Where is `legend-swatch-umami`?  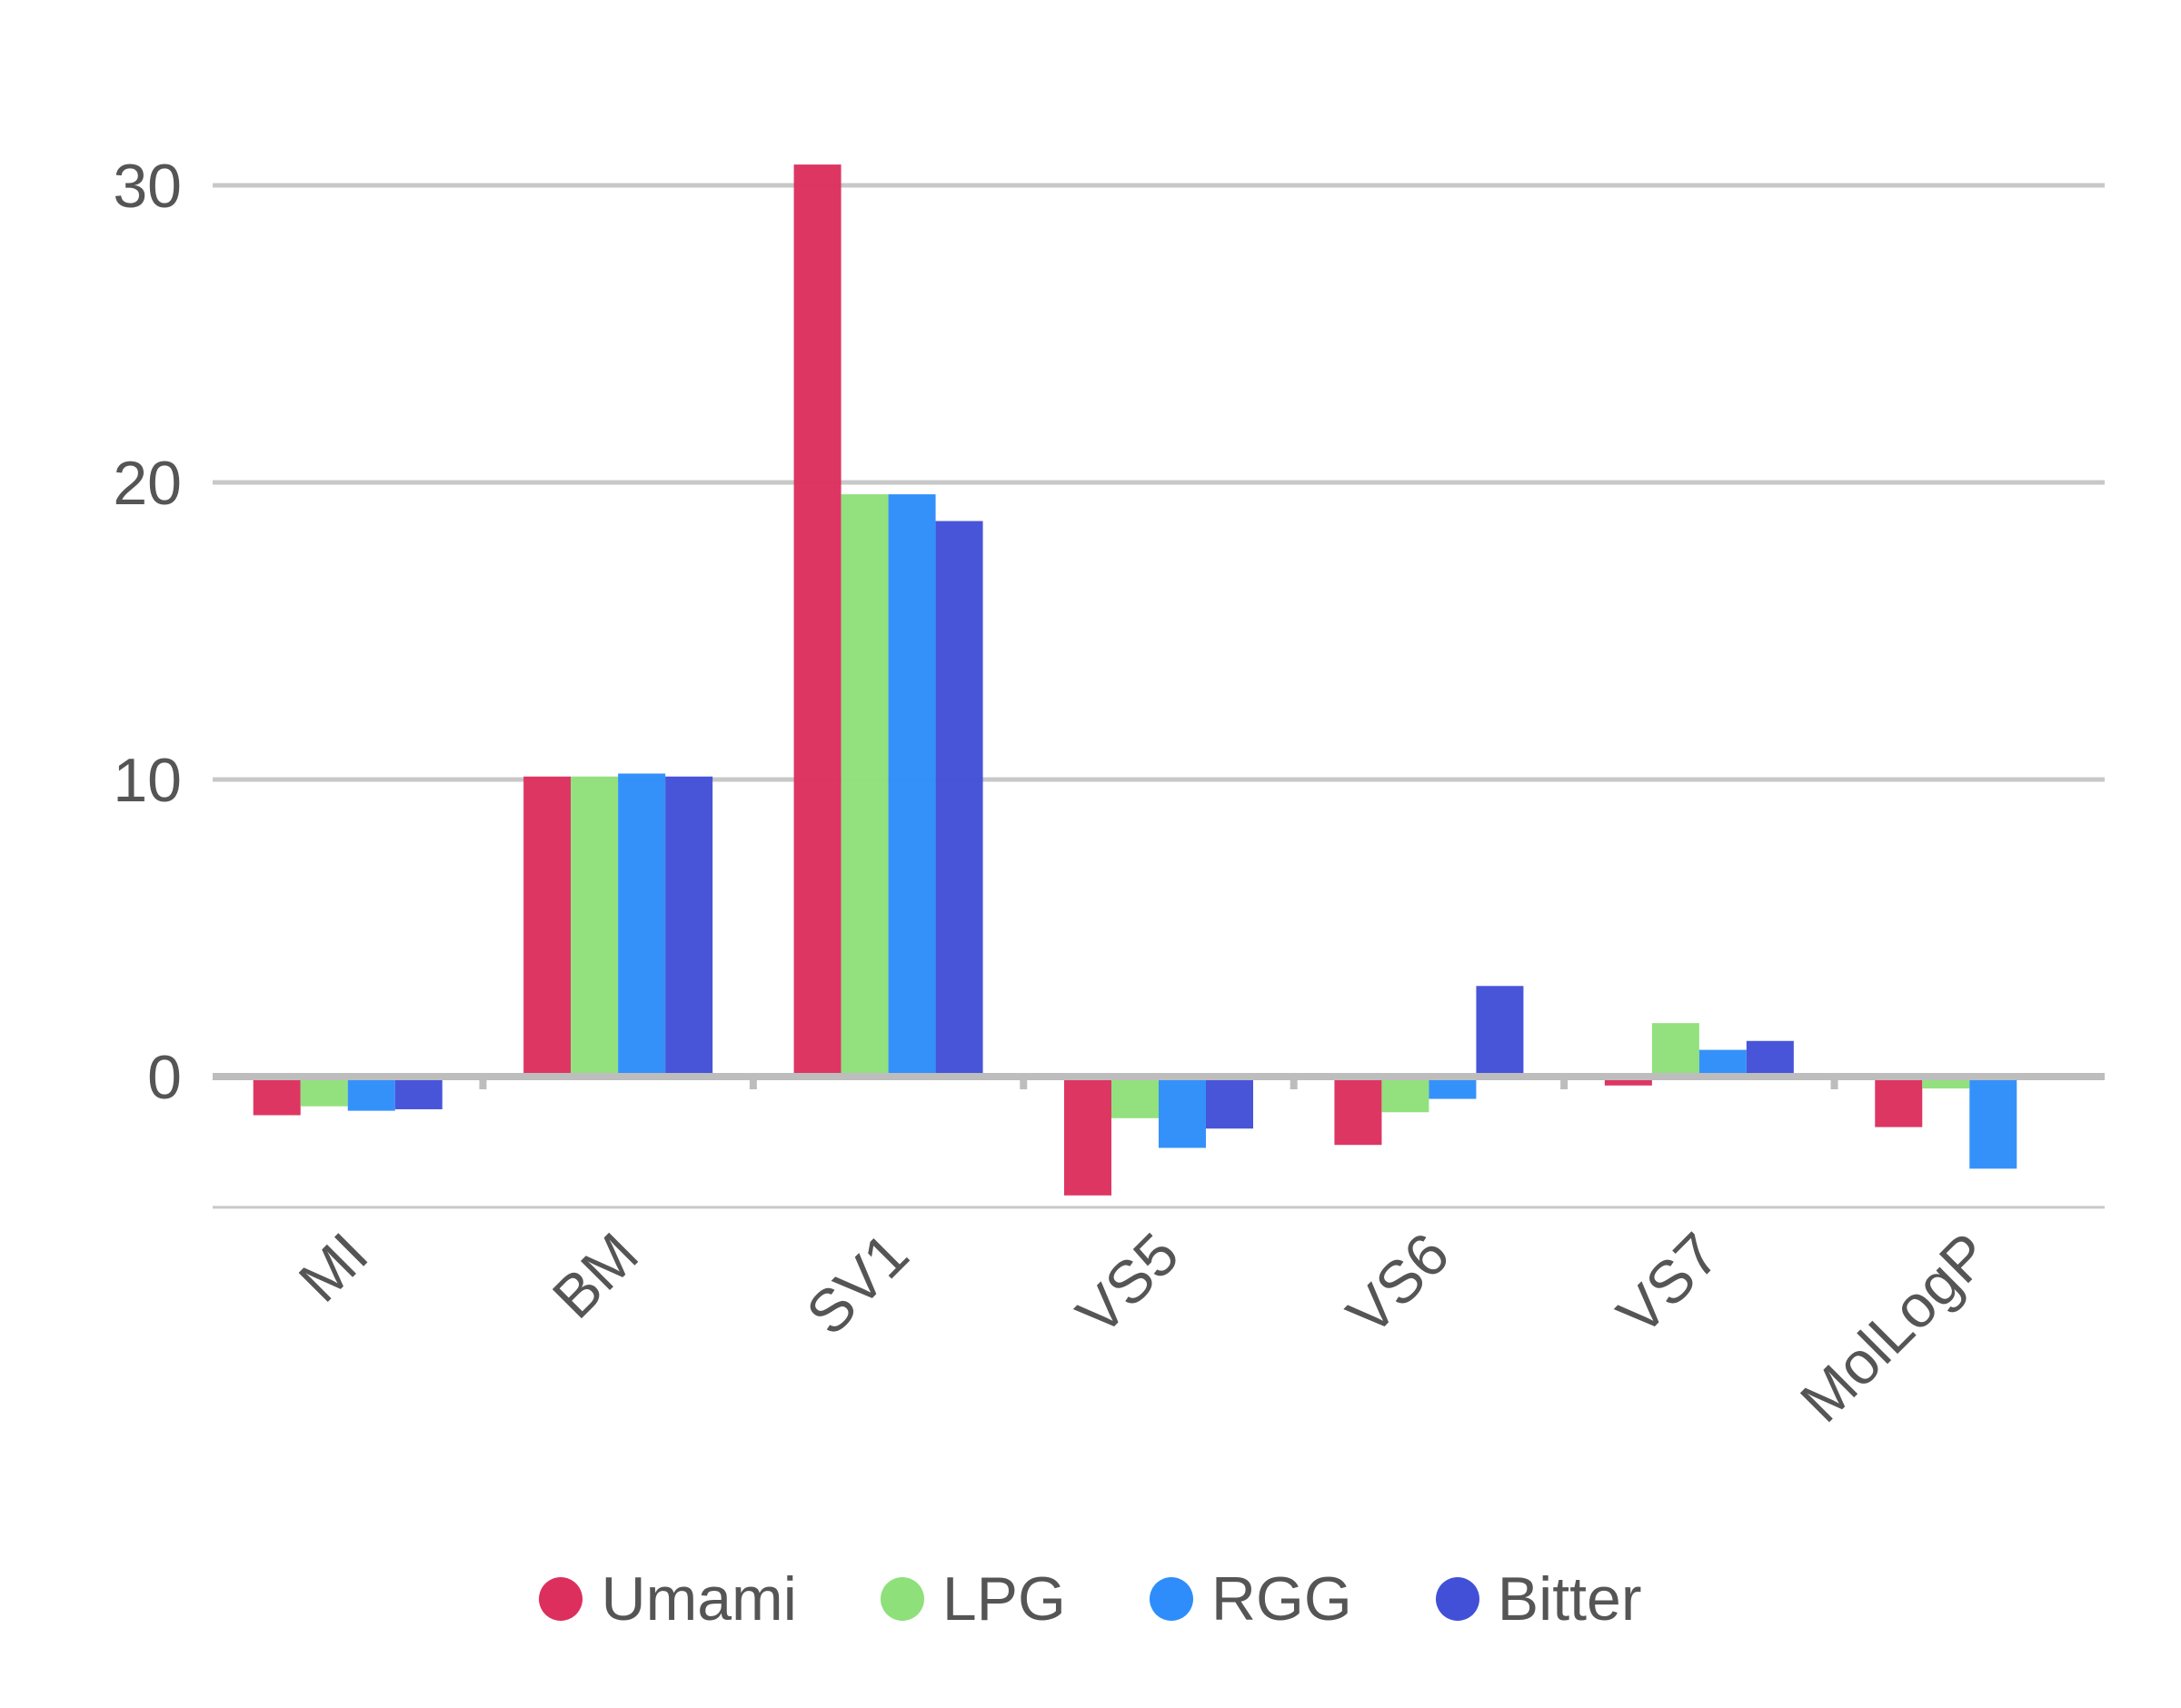 legend-swatch-umami is located at coordinates (561, 1599).